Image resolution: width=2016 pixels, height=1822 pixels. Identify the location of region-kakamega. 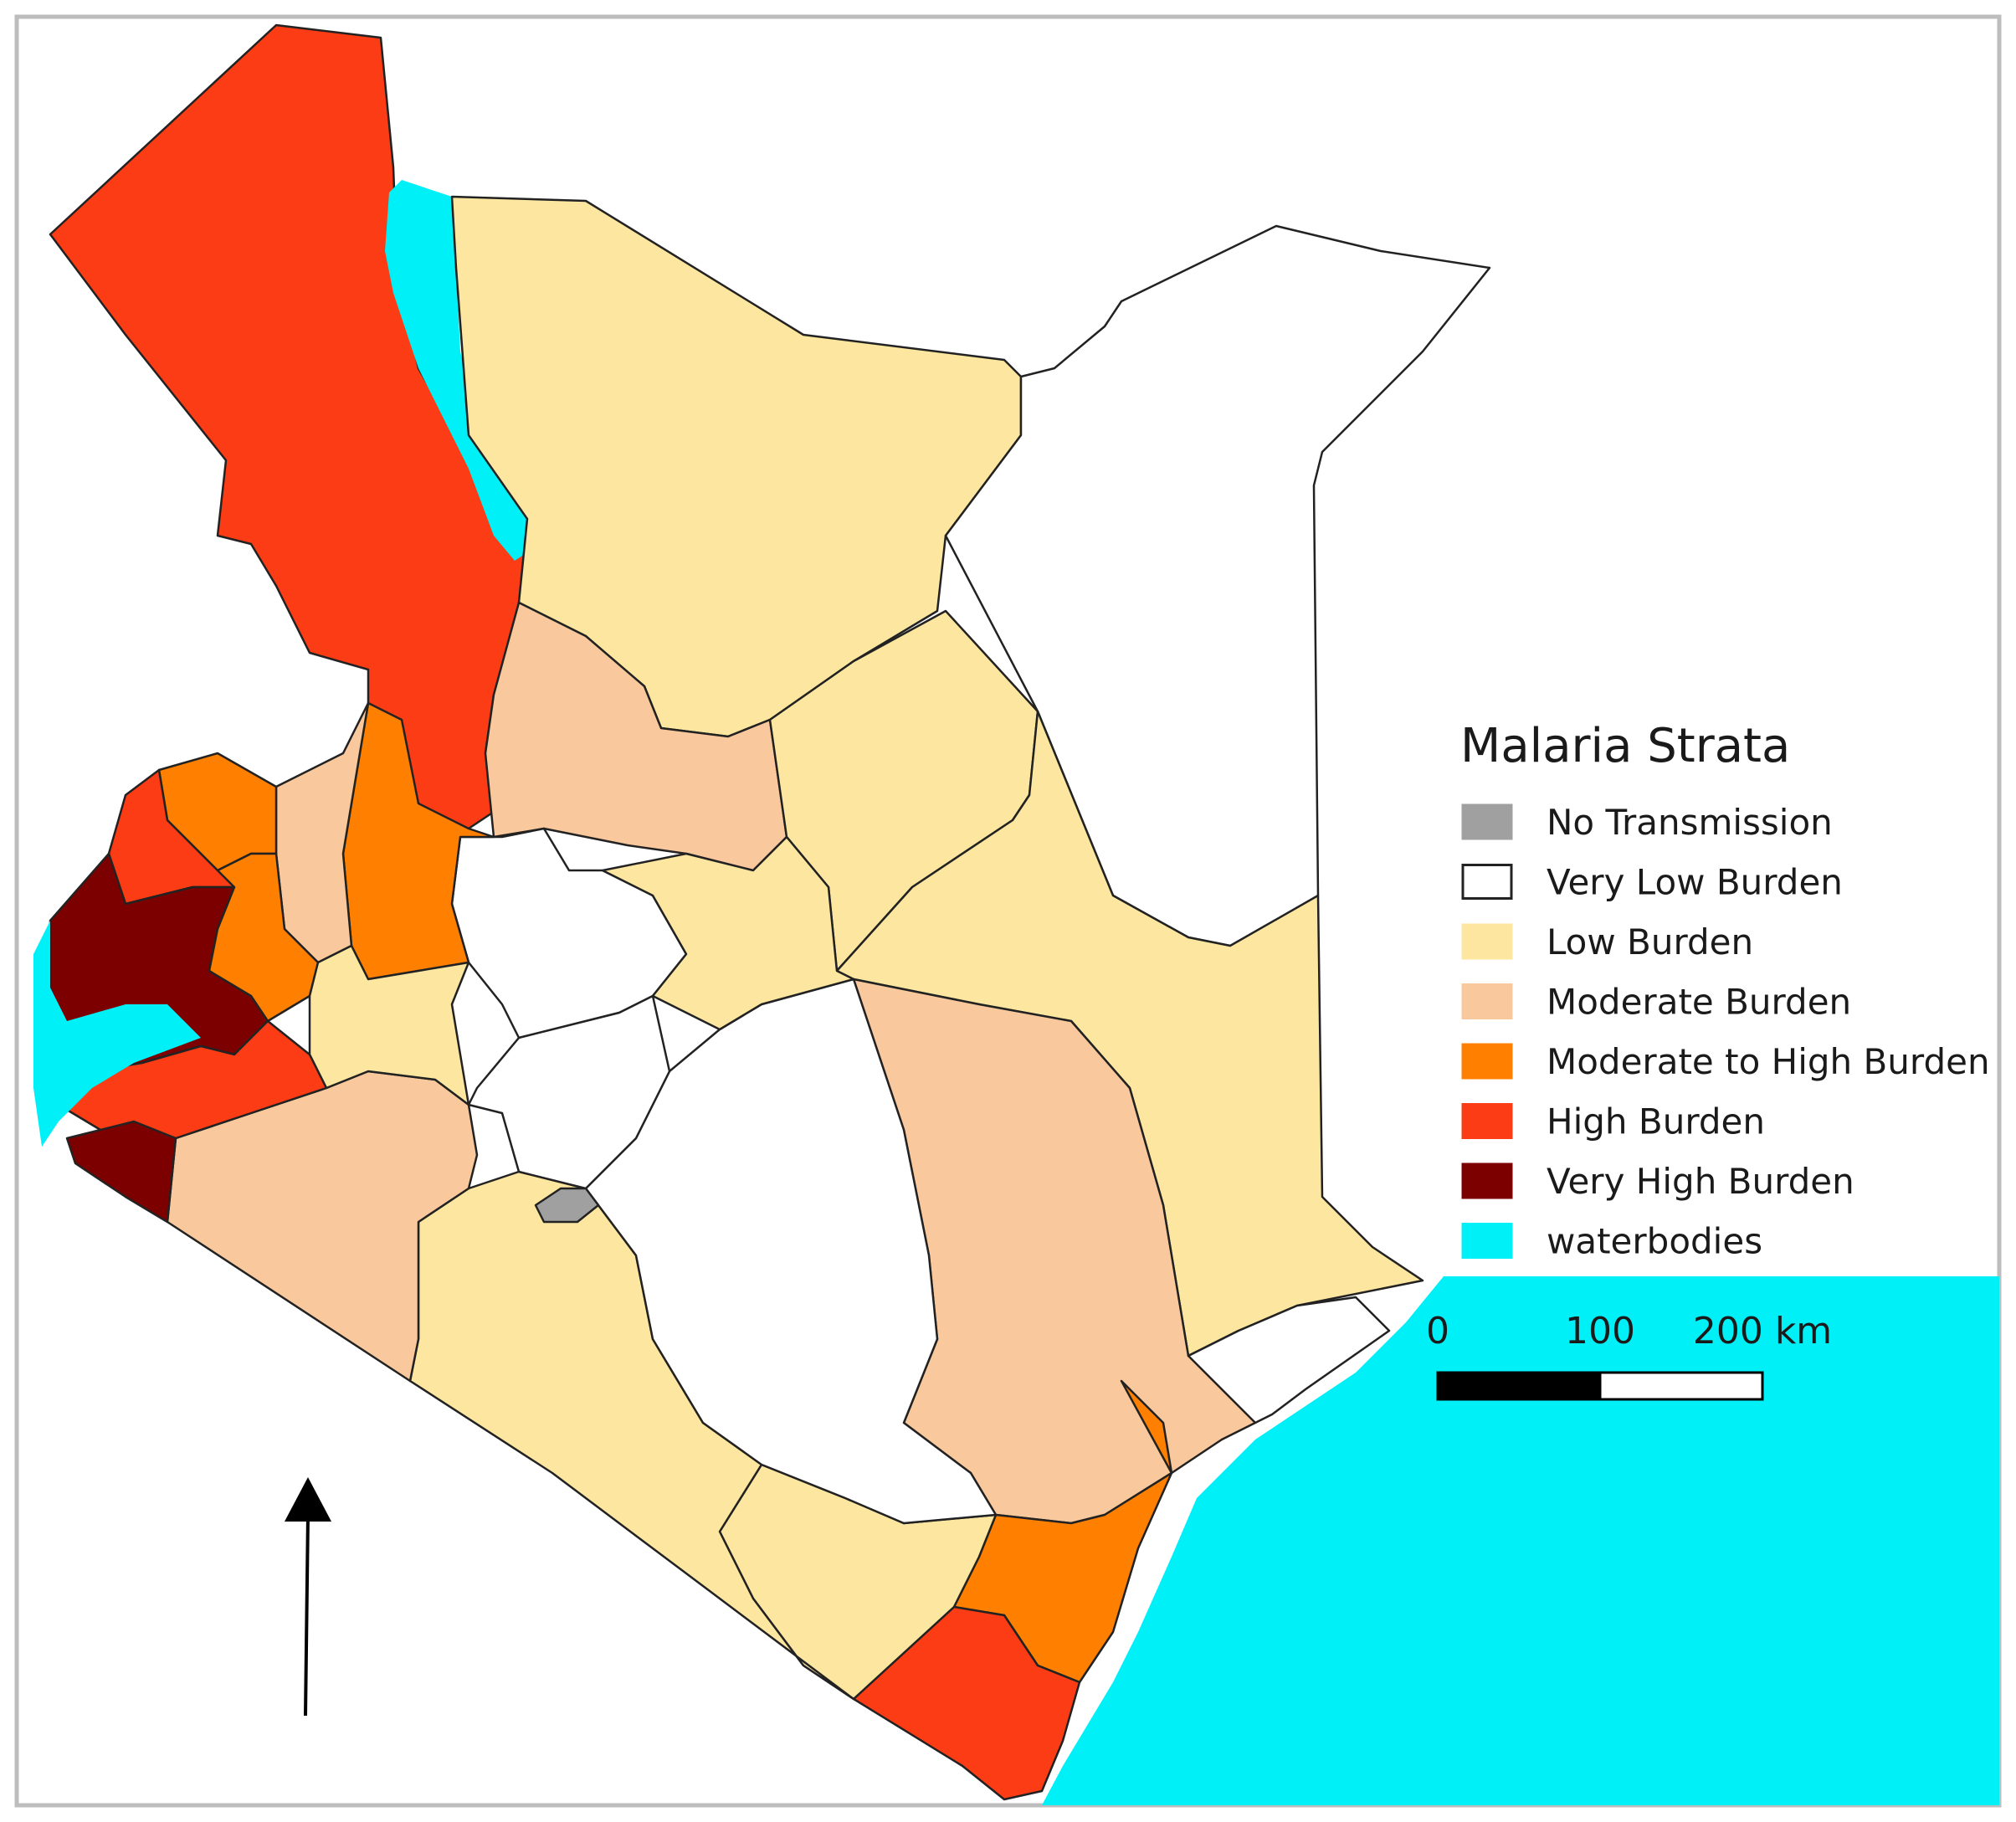
(264, 937).